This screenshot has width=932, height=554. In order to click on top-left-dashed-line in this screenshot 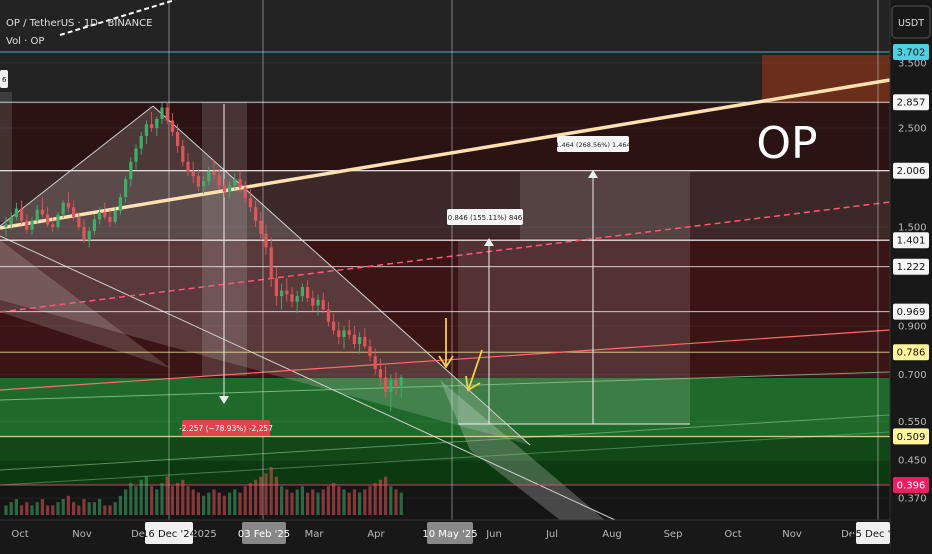, I will do `click(117, 18)`.